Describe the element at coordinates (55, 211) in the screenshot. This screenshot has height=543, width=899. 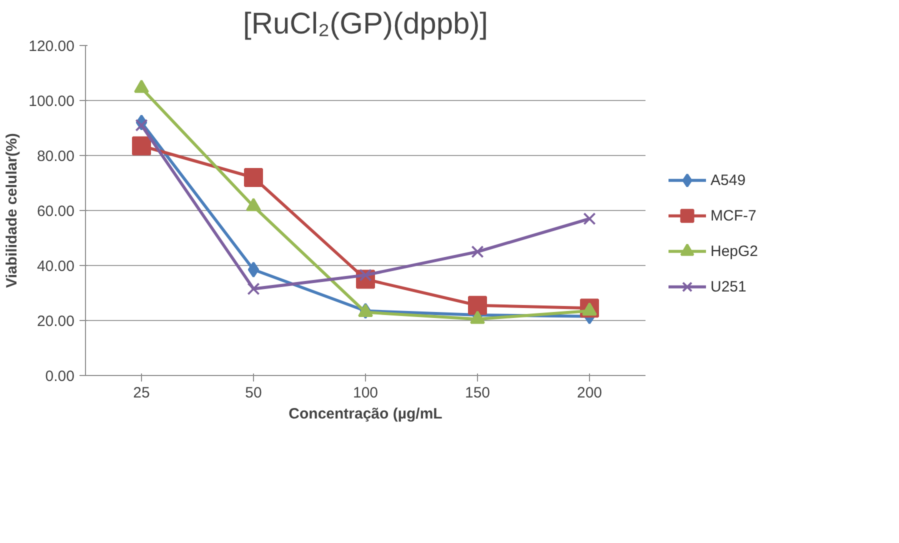
I see `y-tick-label: 60.00` at that location.